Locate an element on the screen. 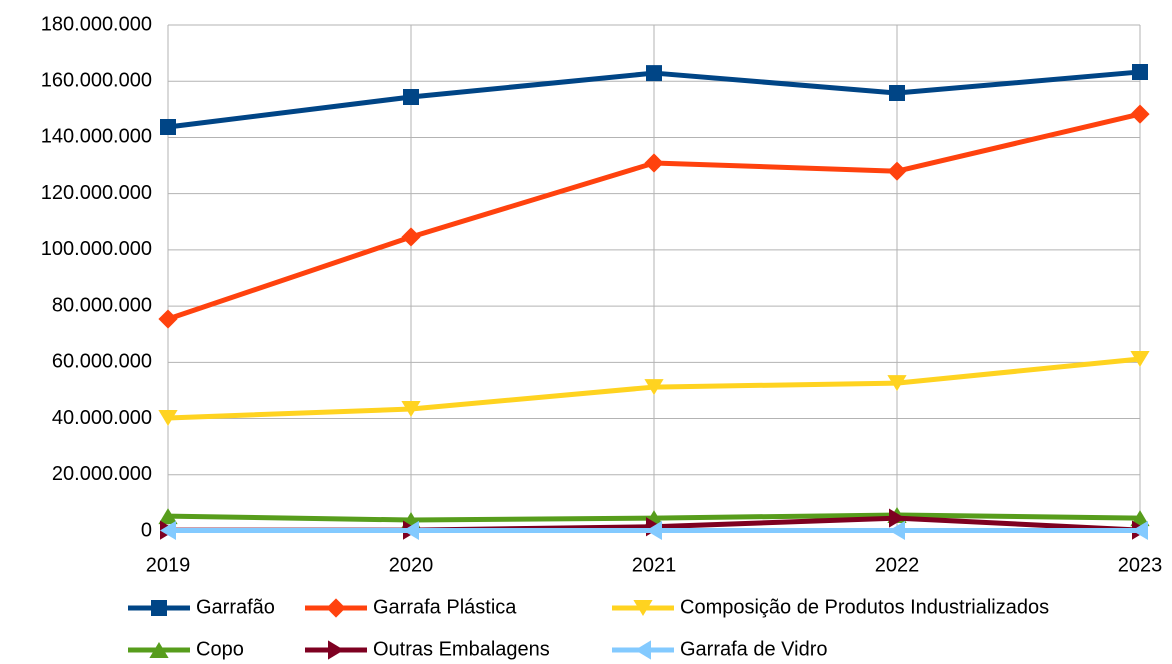  y-tick-label: 120.000.000 is located at coordinates (96, 193).